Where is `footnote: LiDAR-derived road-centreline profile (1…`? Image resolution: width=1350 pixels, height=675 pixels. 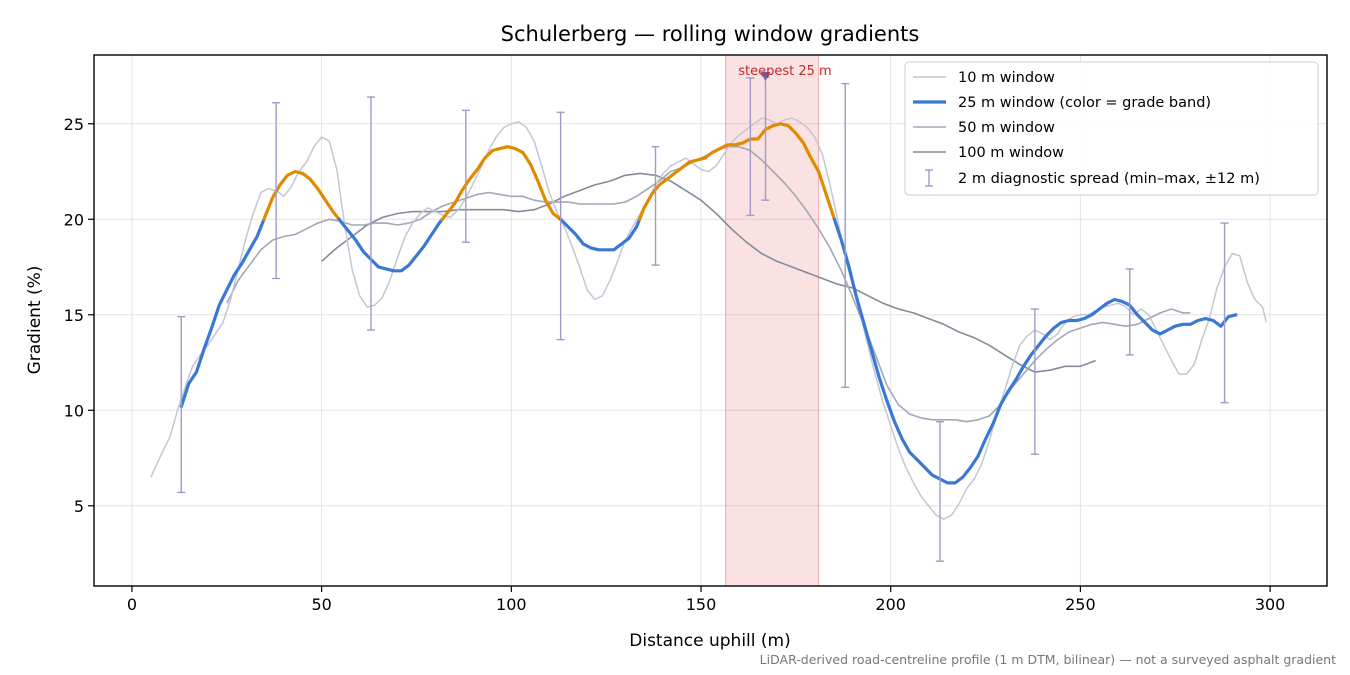 footnote: LiDAR-derived road-centreline profile (1… is located at coordinates (1048, 659).